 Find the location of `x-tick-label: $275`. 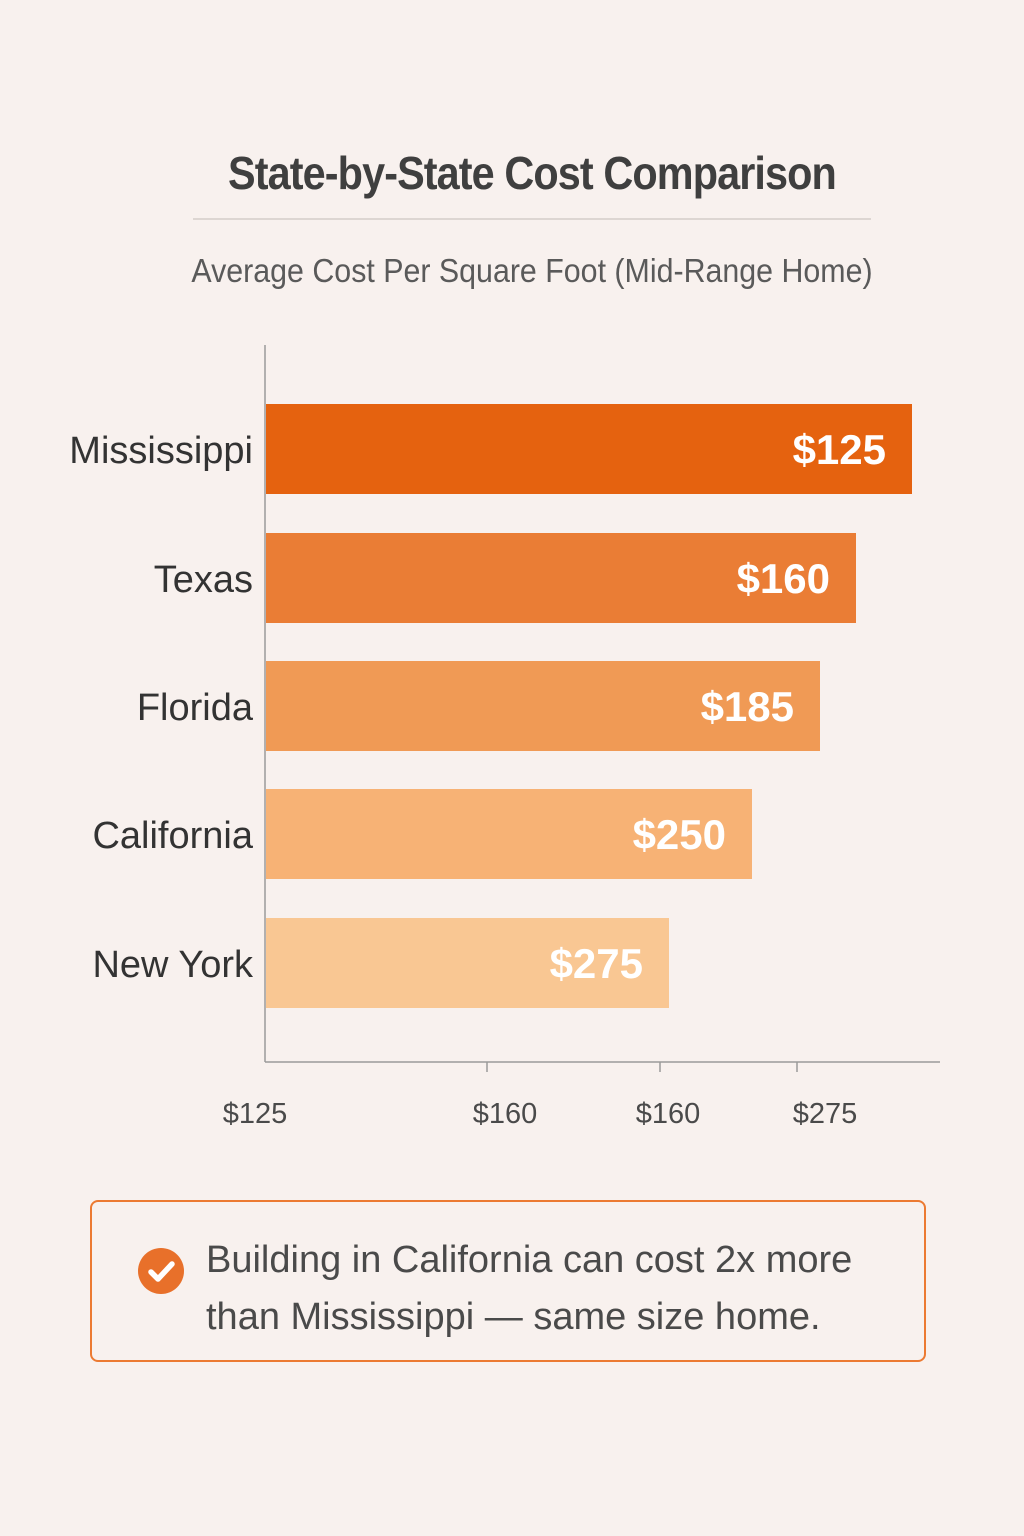

x-tick-label: $275 is located at coordinates (825, 1114).